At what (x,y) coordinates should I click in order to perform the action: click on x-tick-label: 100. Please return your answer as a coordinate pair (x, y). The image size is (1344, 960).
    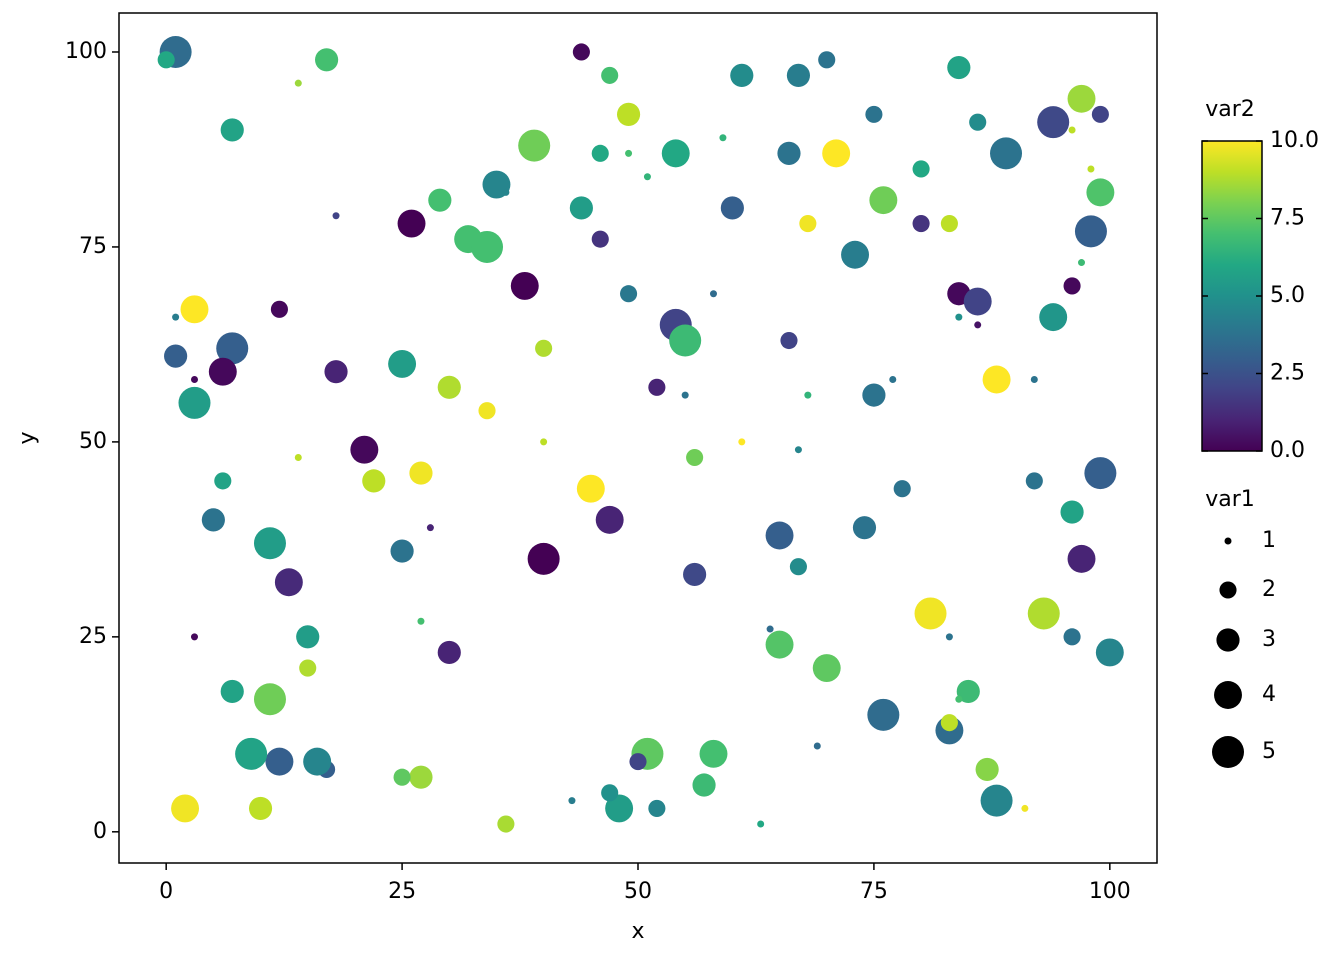
    Looking at the image, I should click on (1110, 891).